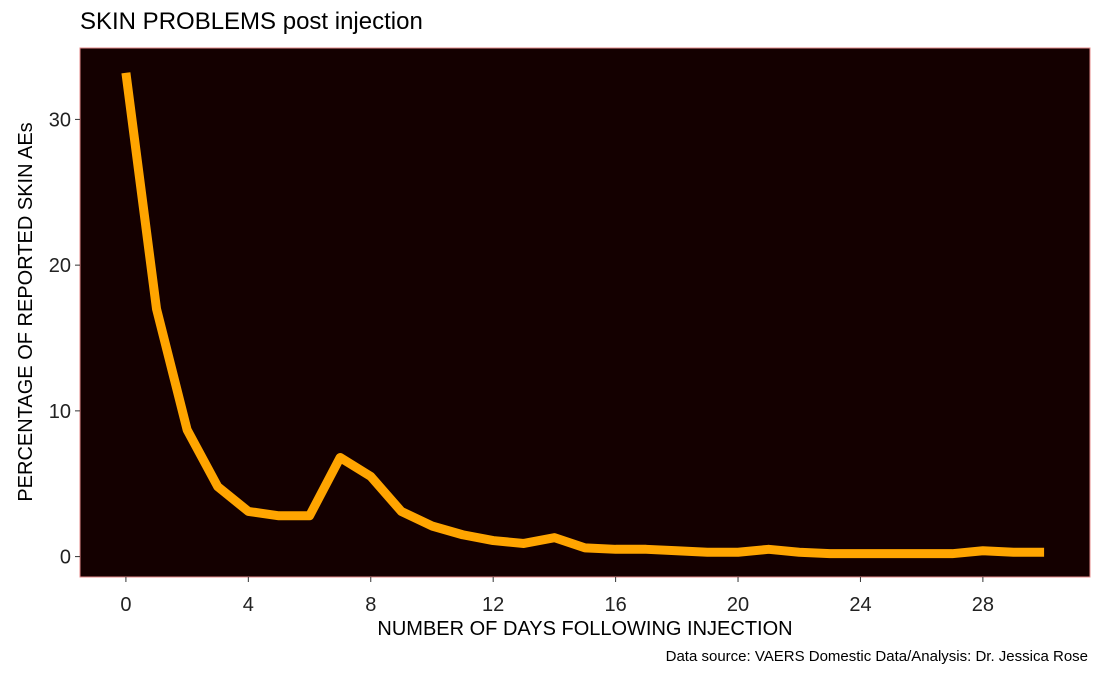  I want to click on y-axis: 0 10 20 30, so click(64, 339).